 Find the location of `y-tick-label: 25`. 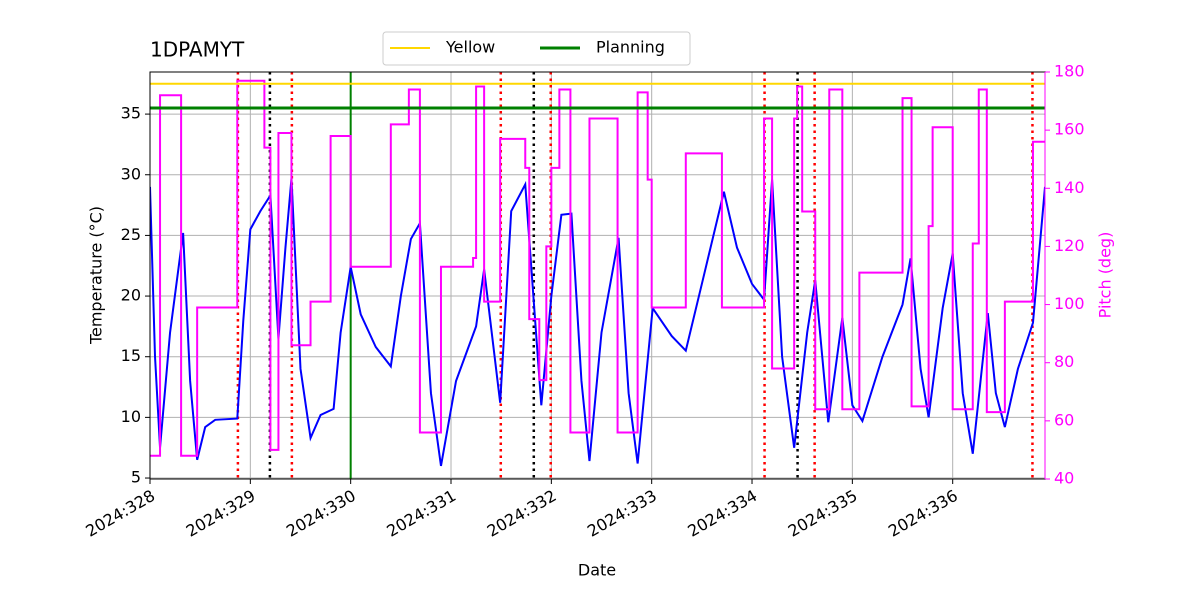

y-tick-label: 25 is located at coordinates (131, 234).